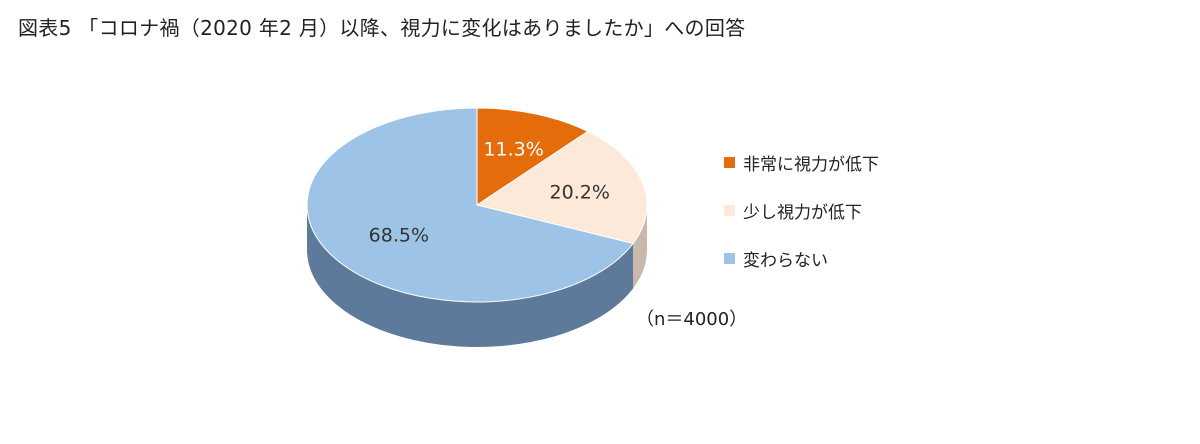  What do you see at coordinates (513, 150) in the screenshot?
I see `pie-data-label: 11.3%` at bounding box center [513, 150].